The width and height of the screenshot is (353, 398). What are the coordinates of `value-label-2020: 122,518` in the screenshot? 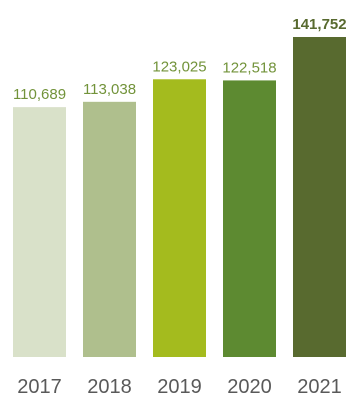 It's located at (249, 67).